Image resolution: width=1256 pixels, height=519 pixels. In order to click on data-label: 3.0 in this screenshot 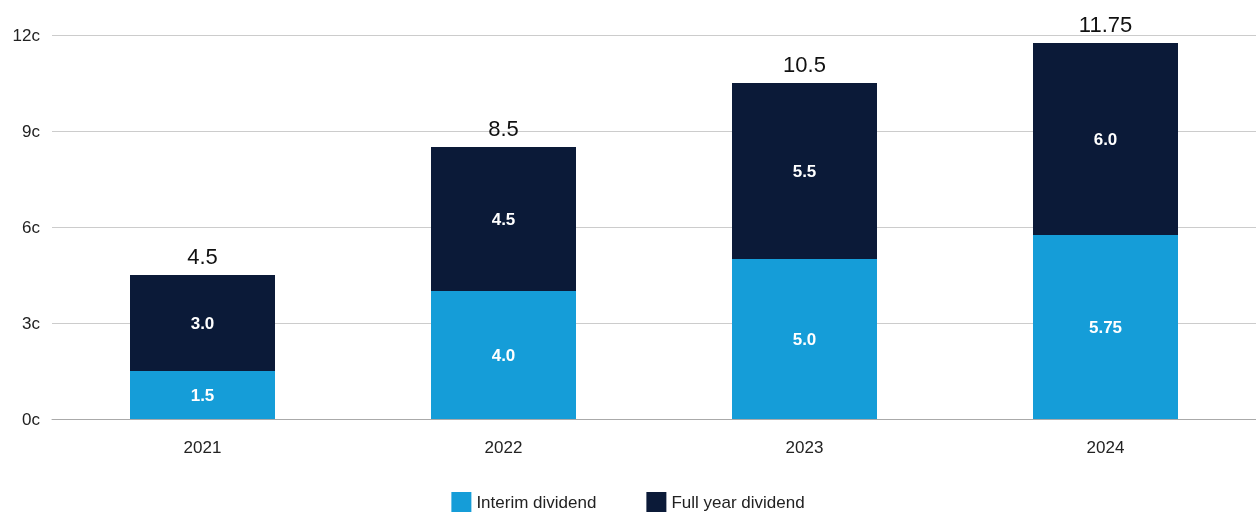, I will do `click(202, 323)`.